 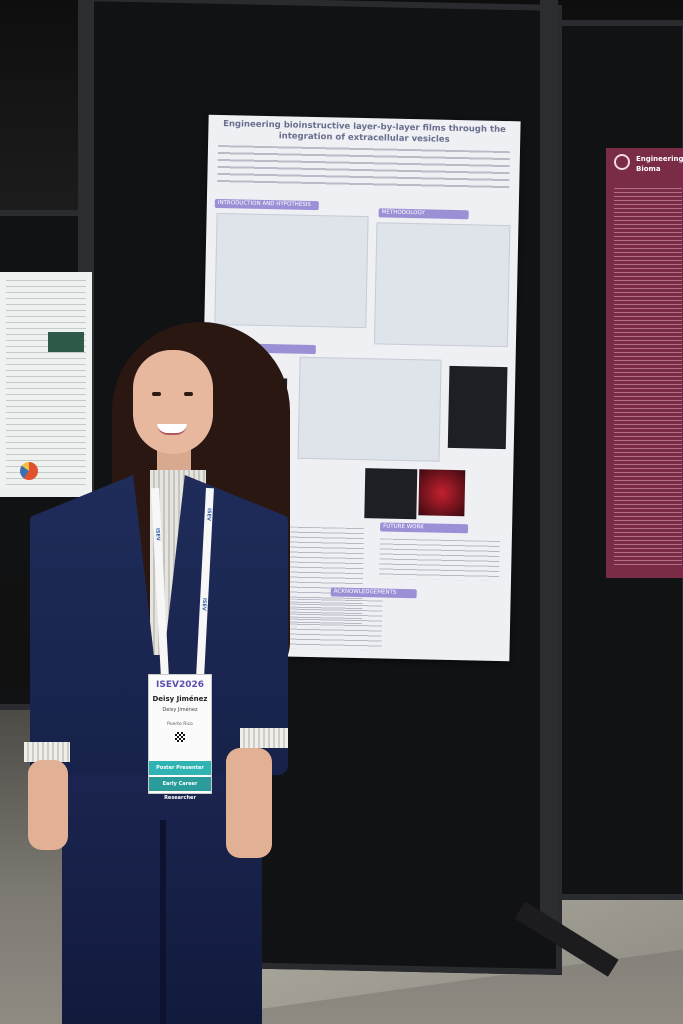 What do you see at coordinates (180, 699) in the screenshot?
I see `badge-name: Deisy Jiménez` at bounding box center [180, 699].